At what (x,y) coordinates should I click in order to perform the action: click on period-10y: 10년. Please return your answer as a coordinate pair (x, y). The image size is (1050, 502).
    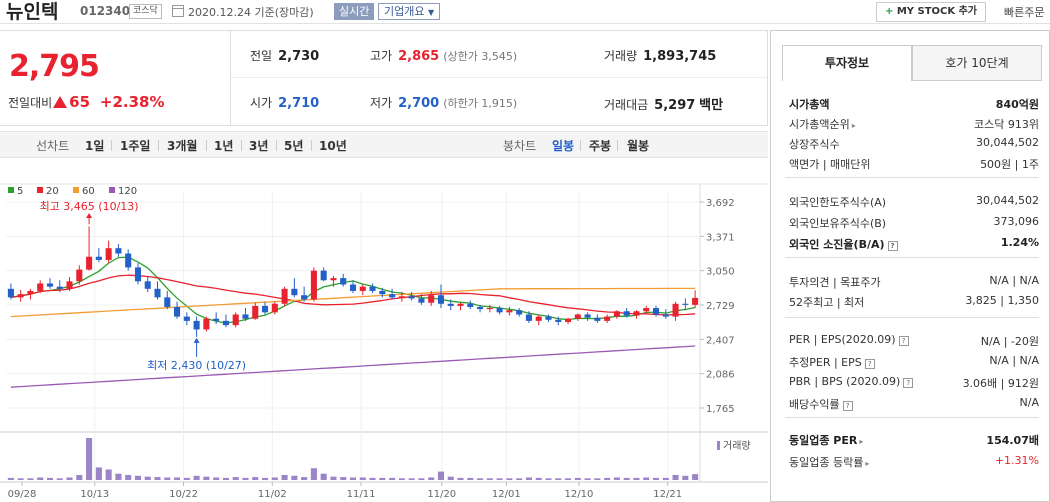
    Looking at the image, I should click on (333, 146).